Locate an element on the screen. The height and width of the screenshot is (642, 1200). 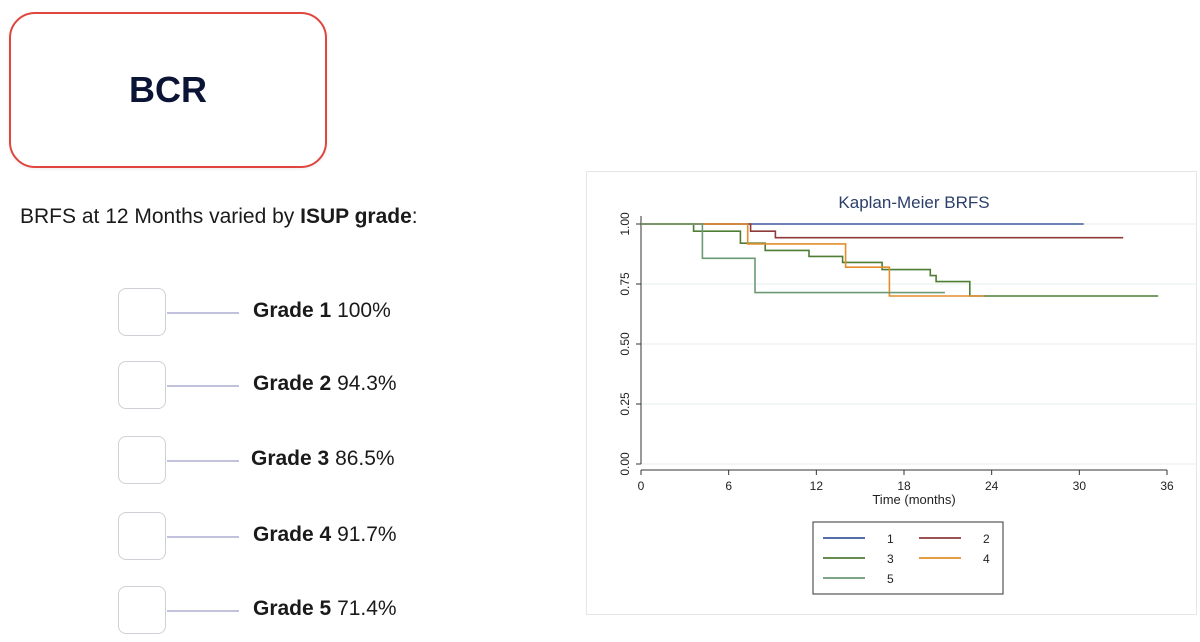
legend-label-3: 3 is located at coordinates (890, 559).